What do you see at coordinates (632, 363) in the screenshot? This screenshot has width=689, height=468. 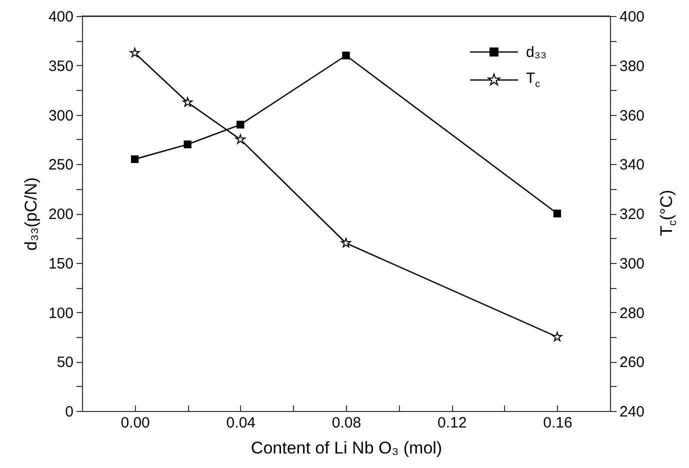 I see `y2-tick-label: 260` at bounding box center [632, 363].